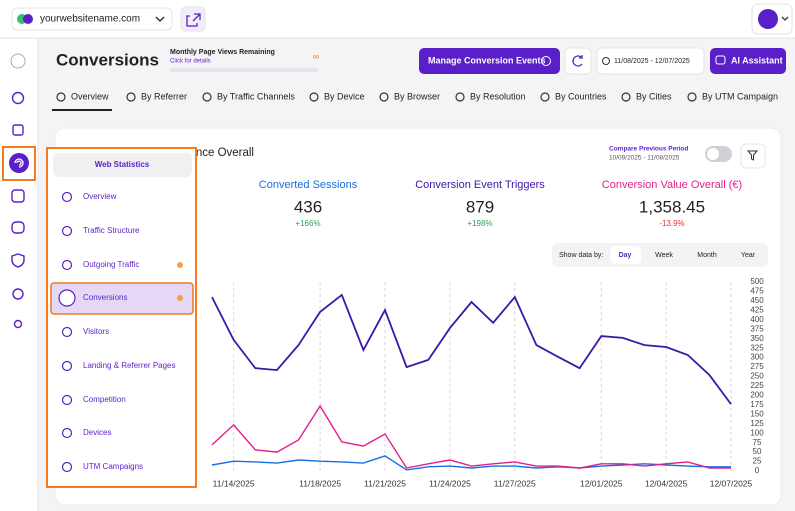 The image size is (795, 511). Describe the element at coordinates (160, 19) in the screenshot. I see `chevron` at that location.